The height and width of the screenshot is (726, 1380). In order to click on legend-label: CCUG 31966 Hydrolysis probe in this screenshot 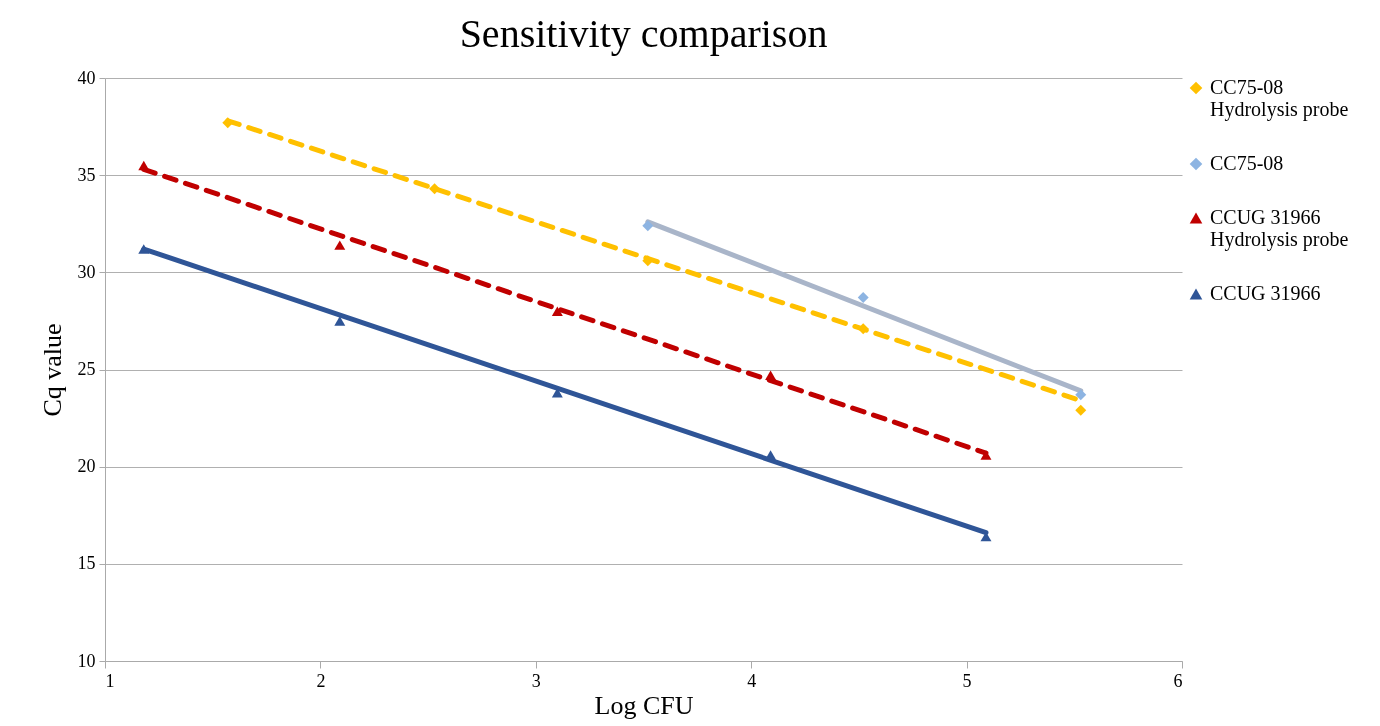, I will do `click(1279, 228)`.